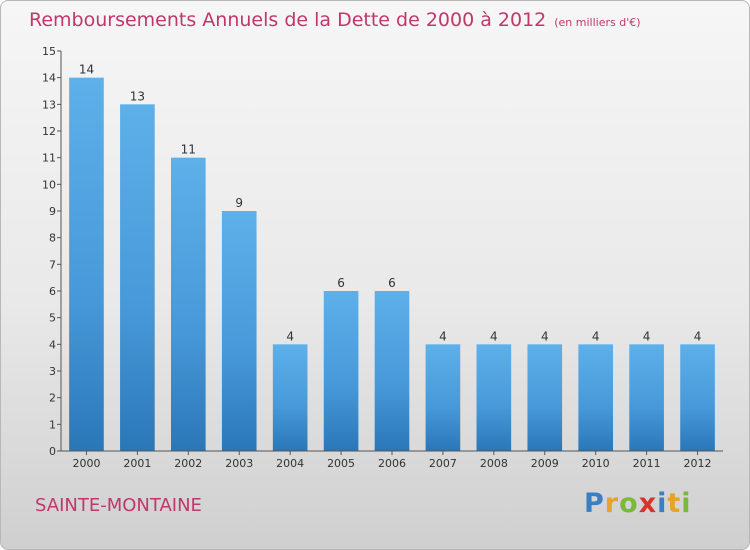  I want to click on bar-2004, so click(290, 397).